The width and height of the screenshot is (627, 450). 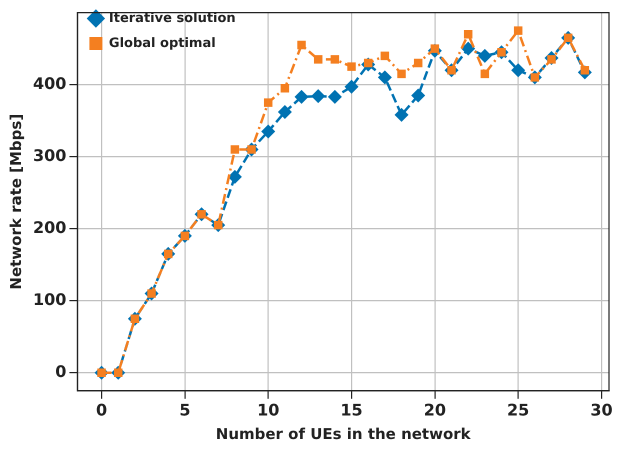 What do you see at coordinates (15, 202) in the screenshot?
I see `y-axis-title: Network rate [Mbps]` at bounding box center [15, 202].